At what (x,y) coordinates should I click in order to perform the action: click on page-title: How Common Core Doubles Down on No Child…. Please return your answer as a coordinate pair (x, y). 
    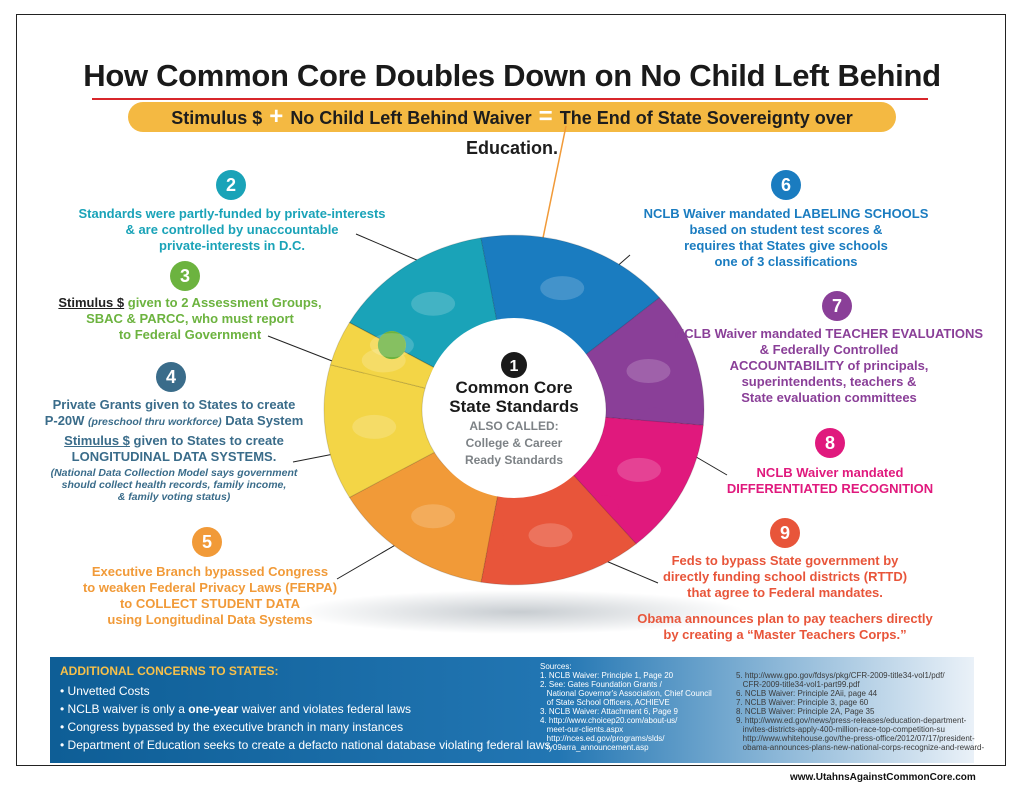
    Looking at the image, I should click on (512, 75).